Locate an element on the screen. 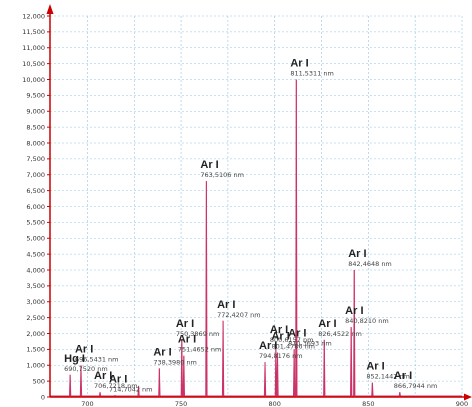  x-axis-ticks: 700 750 800 850 900 is located at coordinates (274, 403).